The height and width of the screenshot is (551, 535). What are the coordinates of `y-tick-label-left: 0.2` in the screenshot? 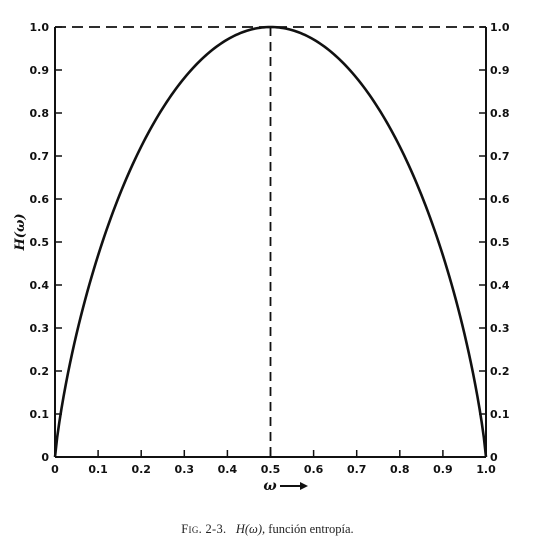 It's located at (40, 371).